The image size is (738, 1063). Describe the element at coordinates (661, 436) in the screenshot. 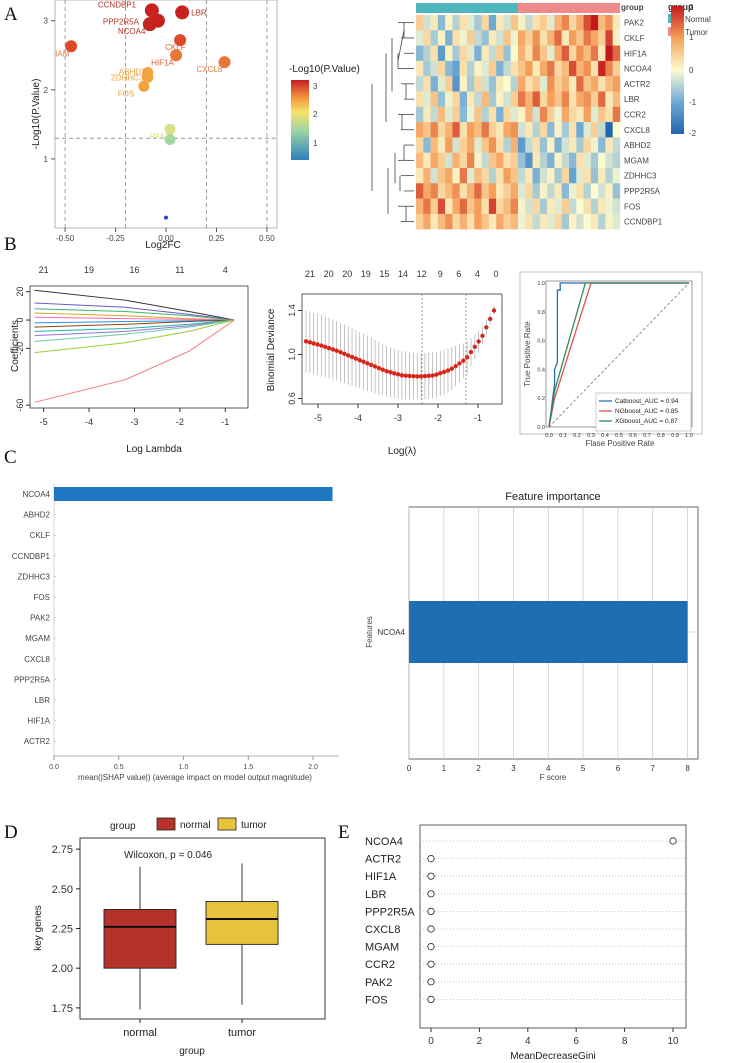

I see `roc-xtick-label: 0.8` at that location.